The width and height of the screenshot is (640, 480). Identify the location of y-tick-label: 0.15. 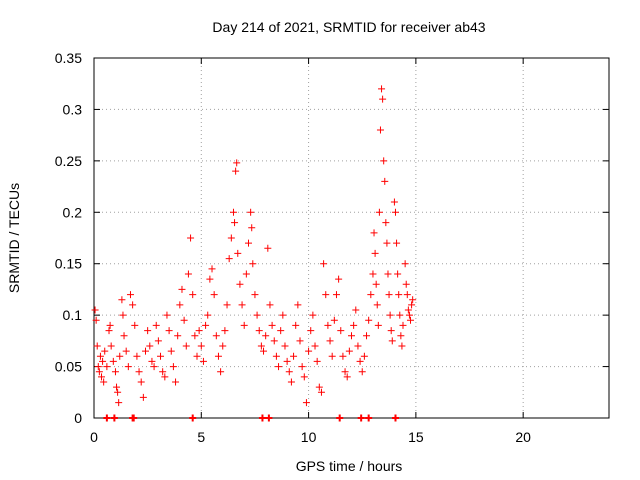
(68, 264).